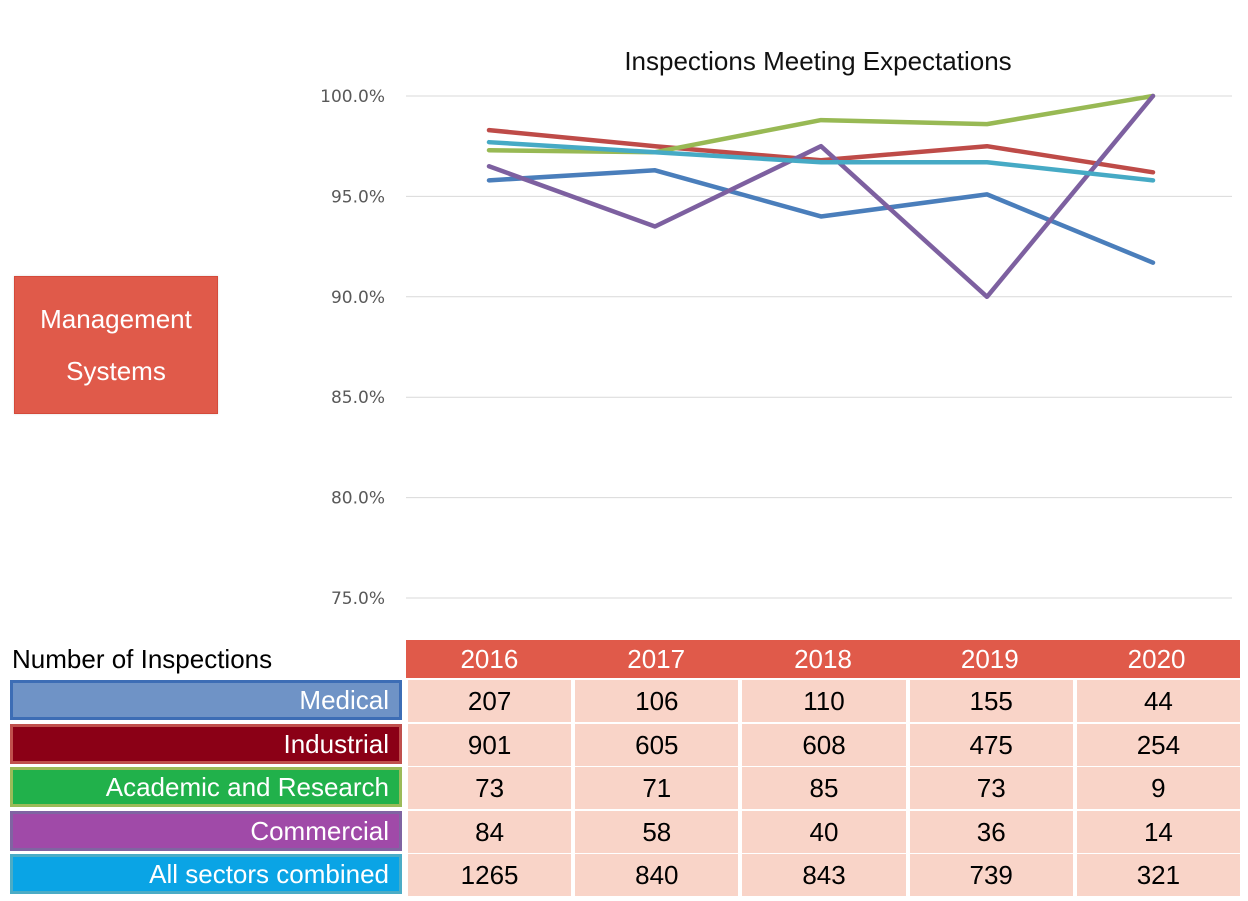 The width and height of the screenshot is (1248, 901). What do you see at coordinates (1158, 831) in the screenshot?
I see `table-cell: 14` at bounding box center [1158, 831].